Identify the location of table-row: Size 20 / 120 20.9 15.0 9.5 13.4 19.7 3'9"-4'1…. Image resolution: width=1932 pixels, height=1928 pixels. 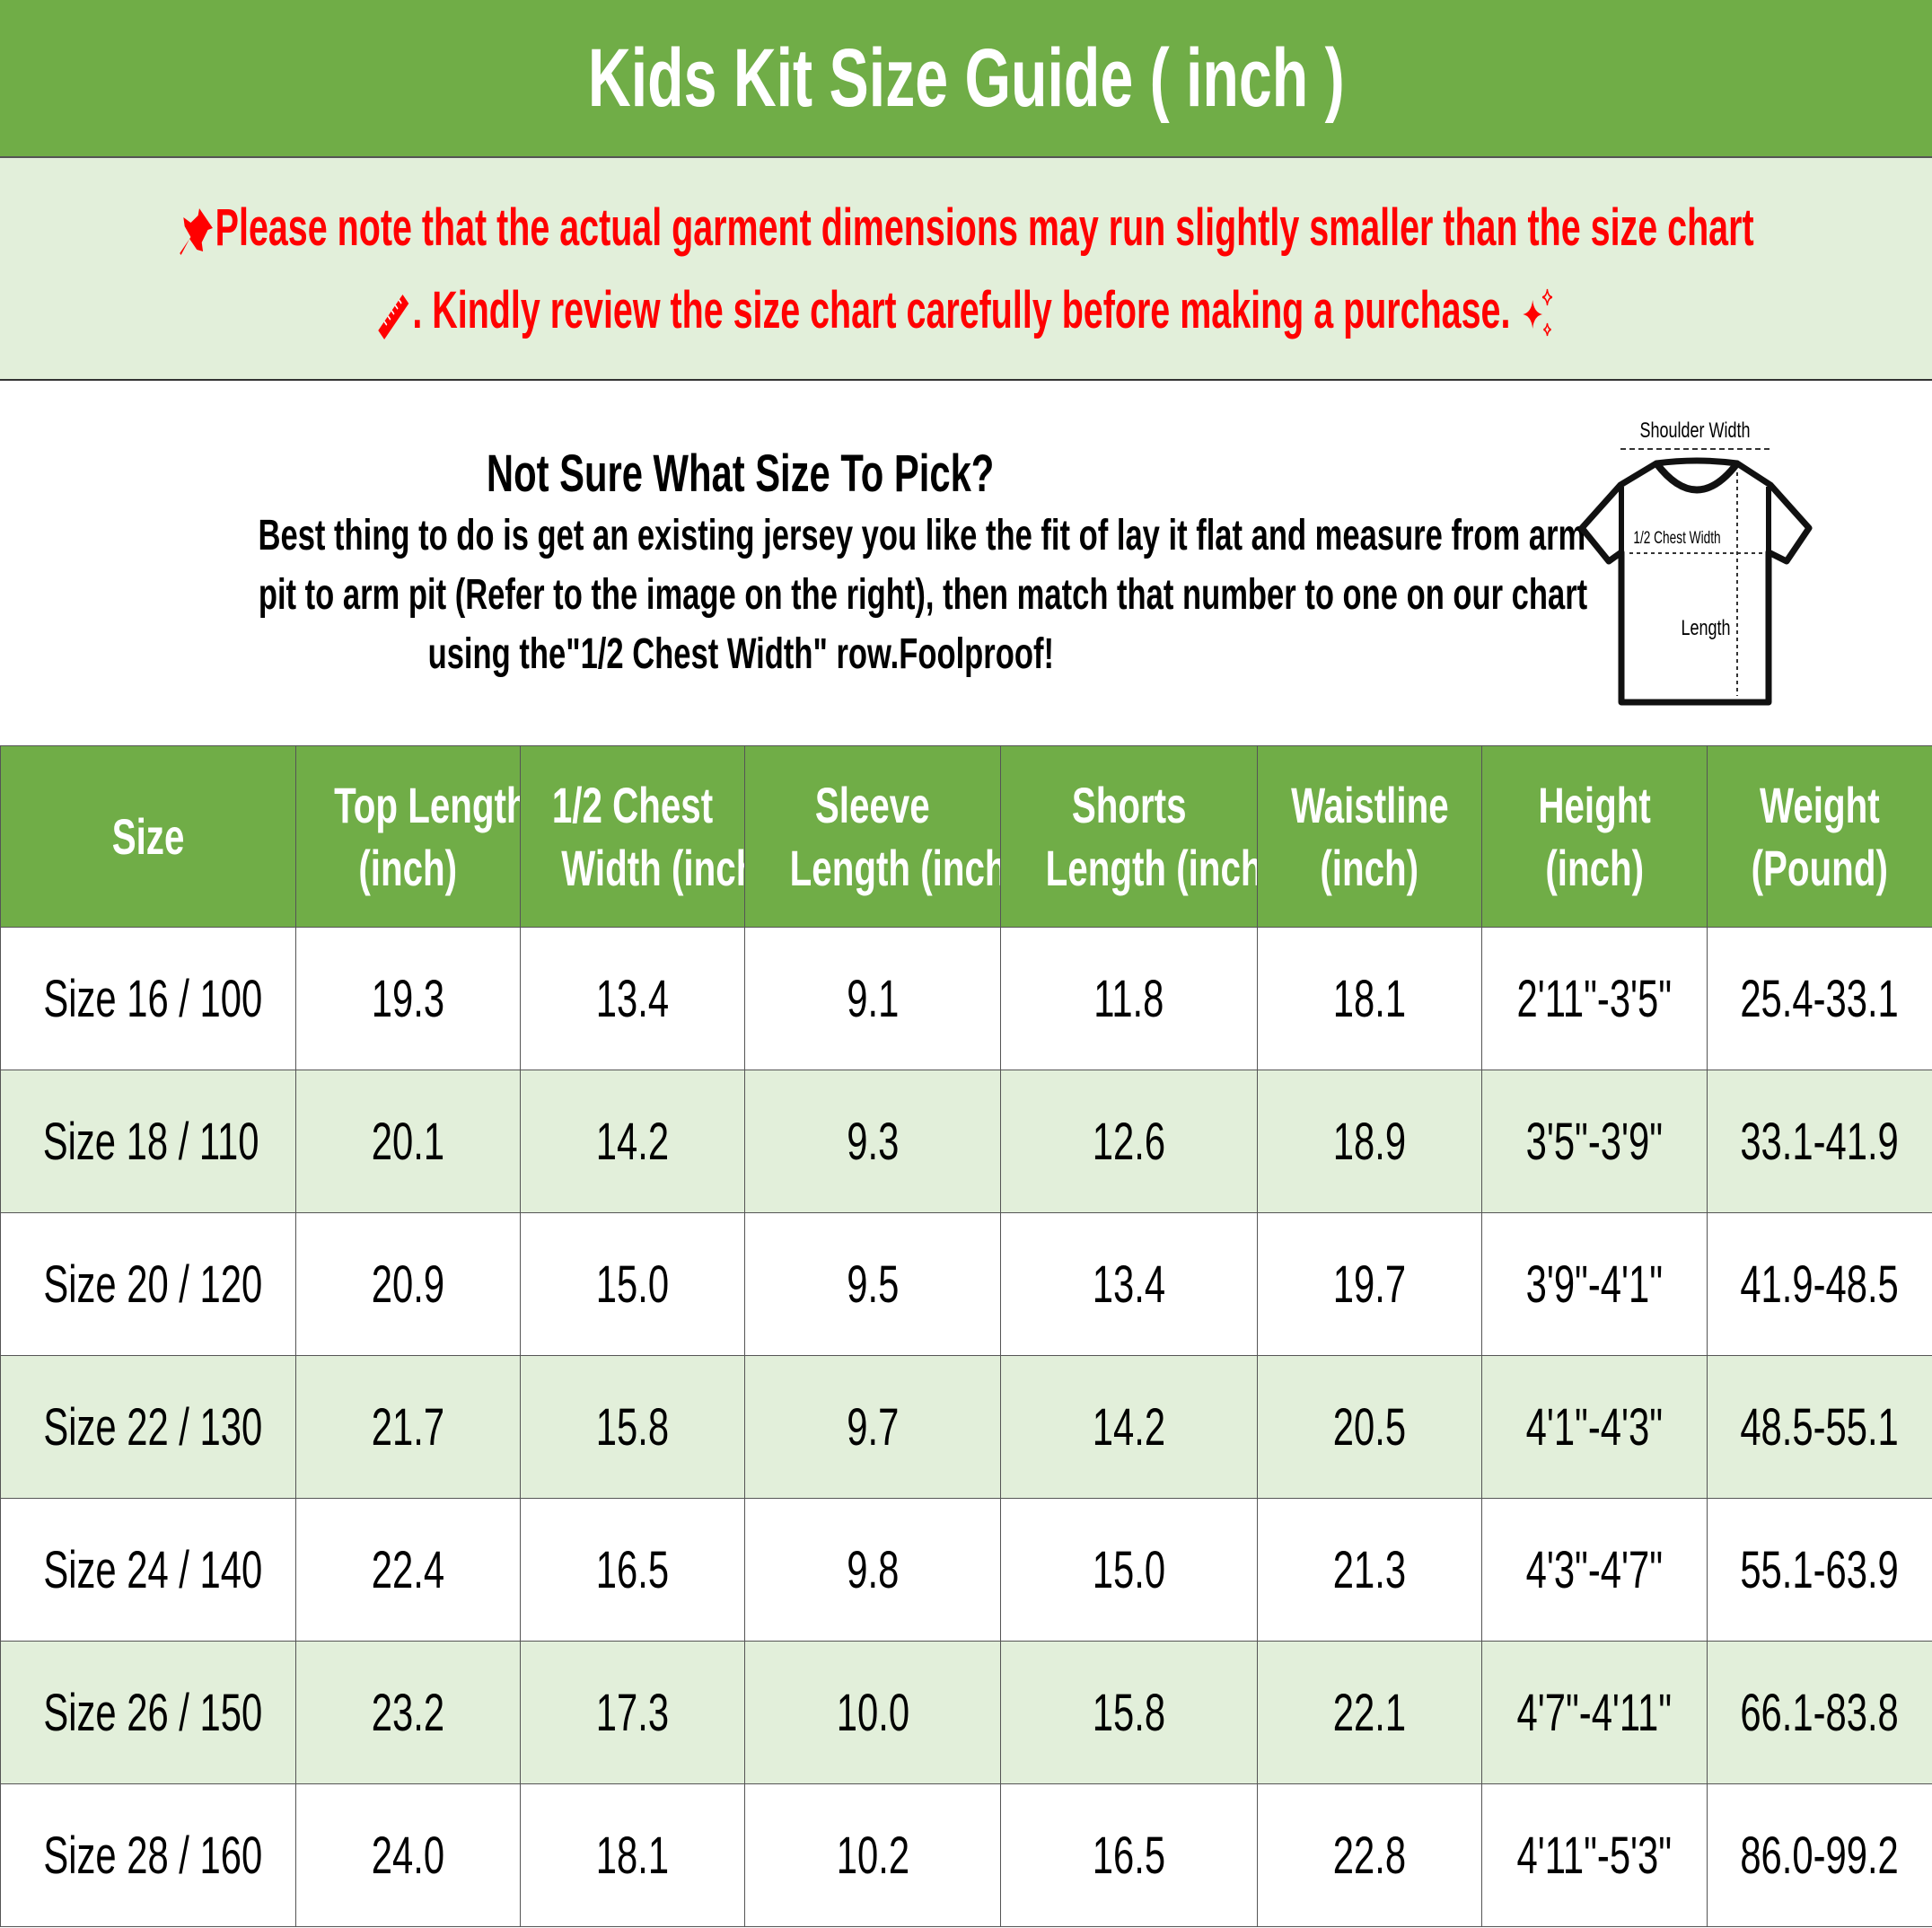
(966, 1284).